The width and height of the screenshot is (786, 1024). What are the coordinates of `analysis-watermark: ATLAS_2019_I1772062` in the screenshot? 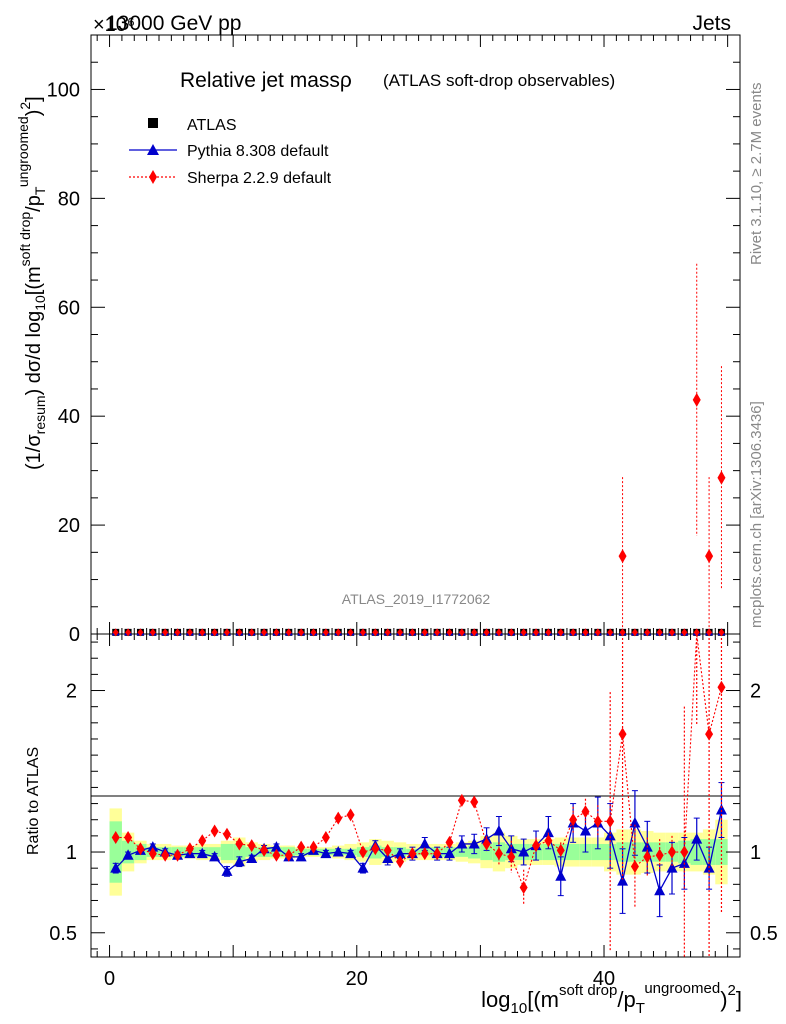 It's located at (416, 599).